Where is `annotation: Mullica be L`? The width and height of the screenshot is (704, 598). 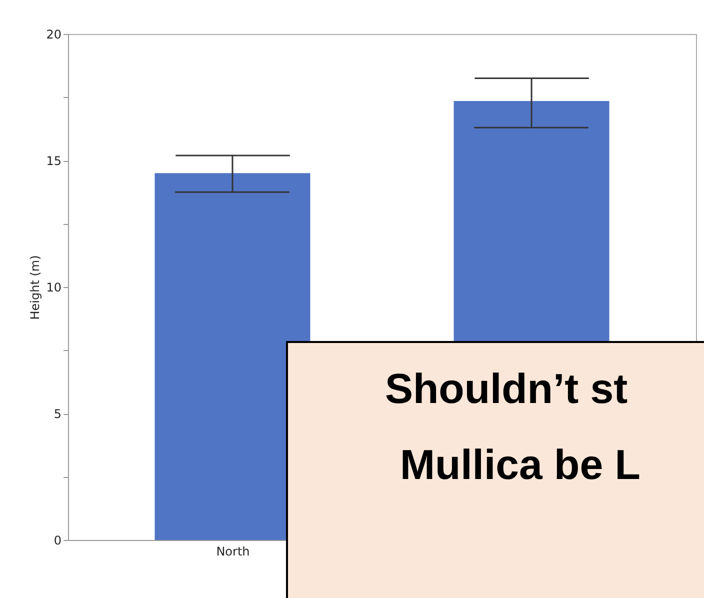
annotation: Mullica be L is located at coordinates (520, 464).